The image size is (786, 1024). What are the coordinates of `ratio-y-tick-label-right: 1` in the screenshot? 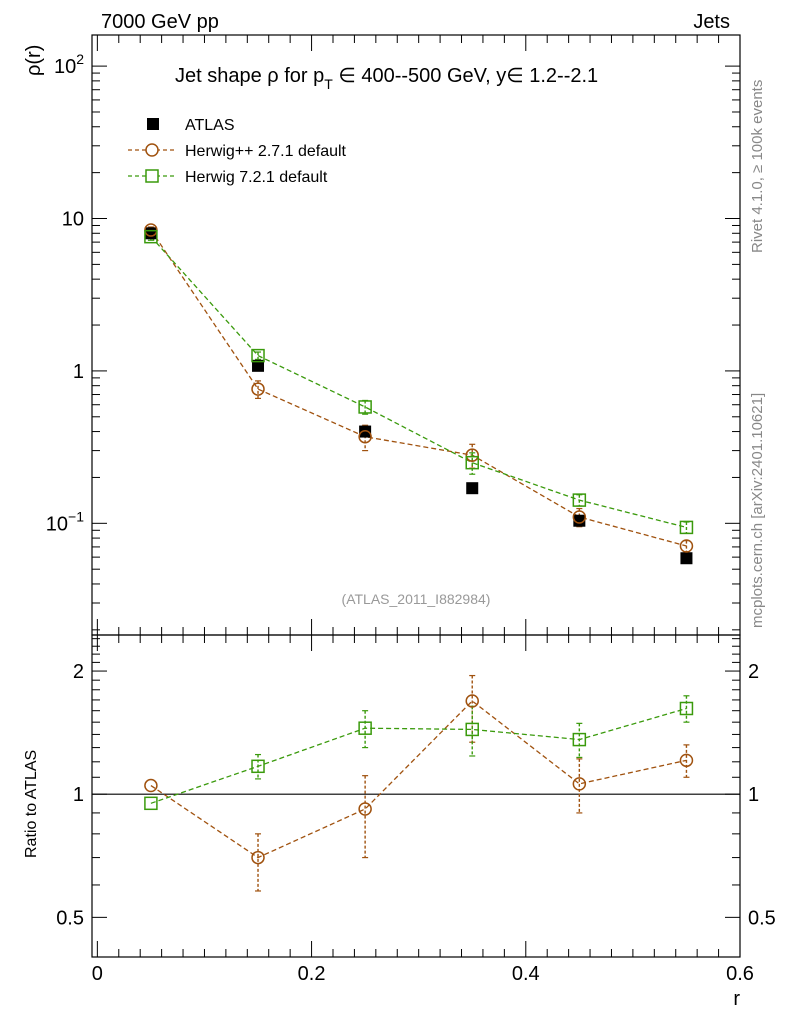 It's located at (753, 795).